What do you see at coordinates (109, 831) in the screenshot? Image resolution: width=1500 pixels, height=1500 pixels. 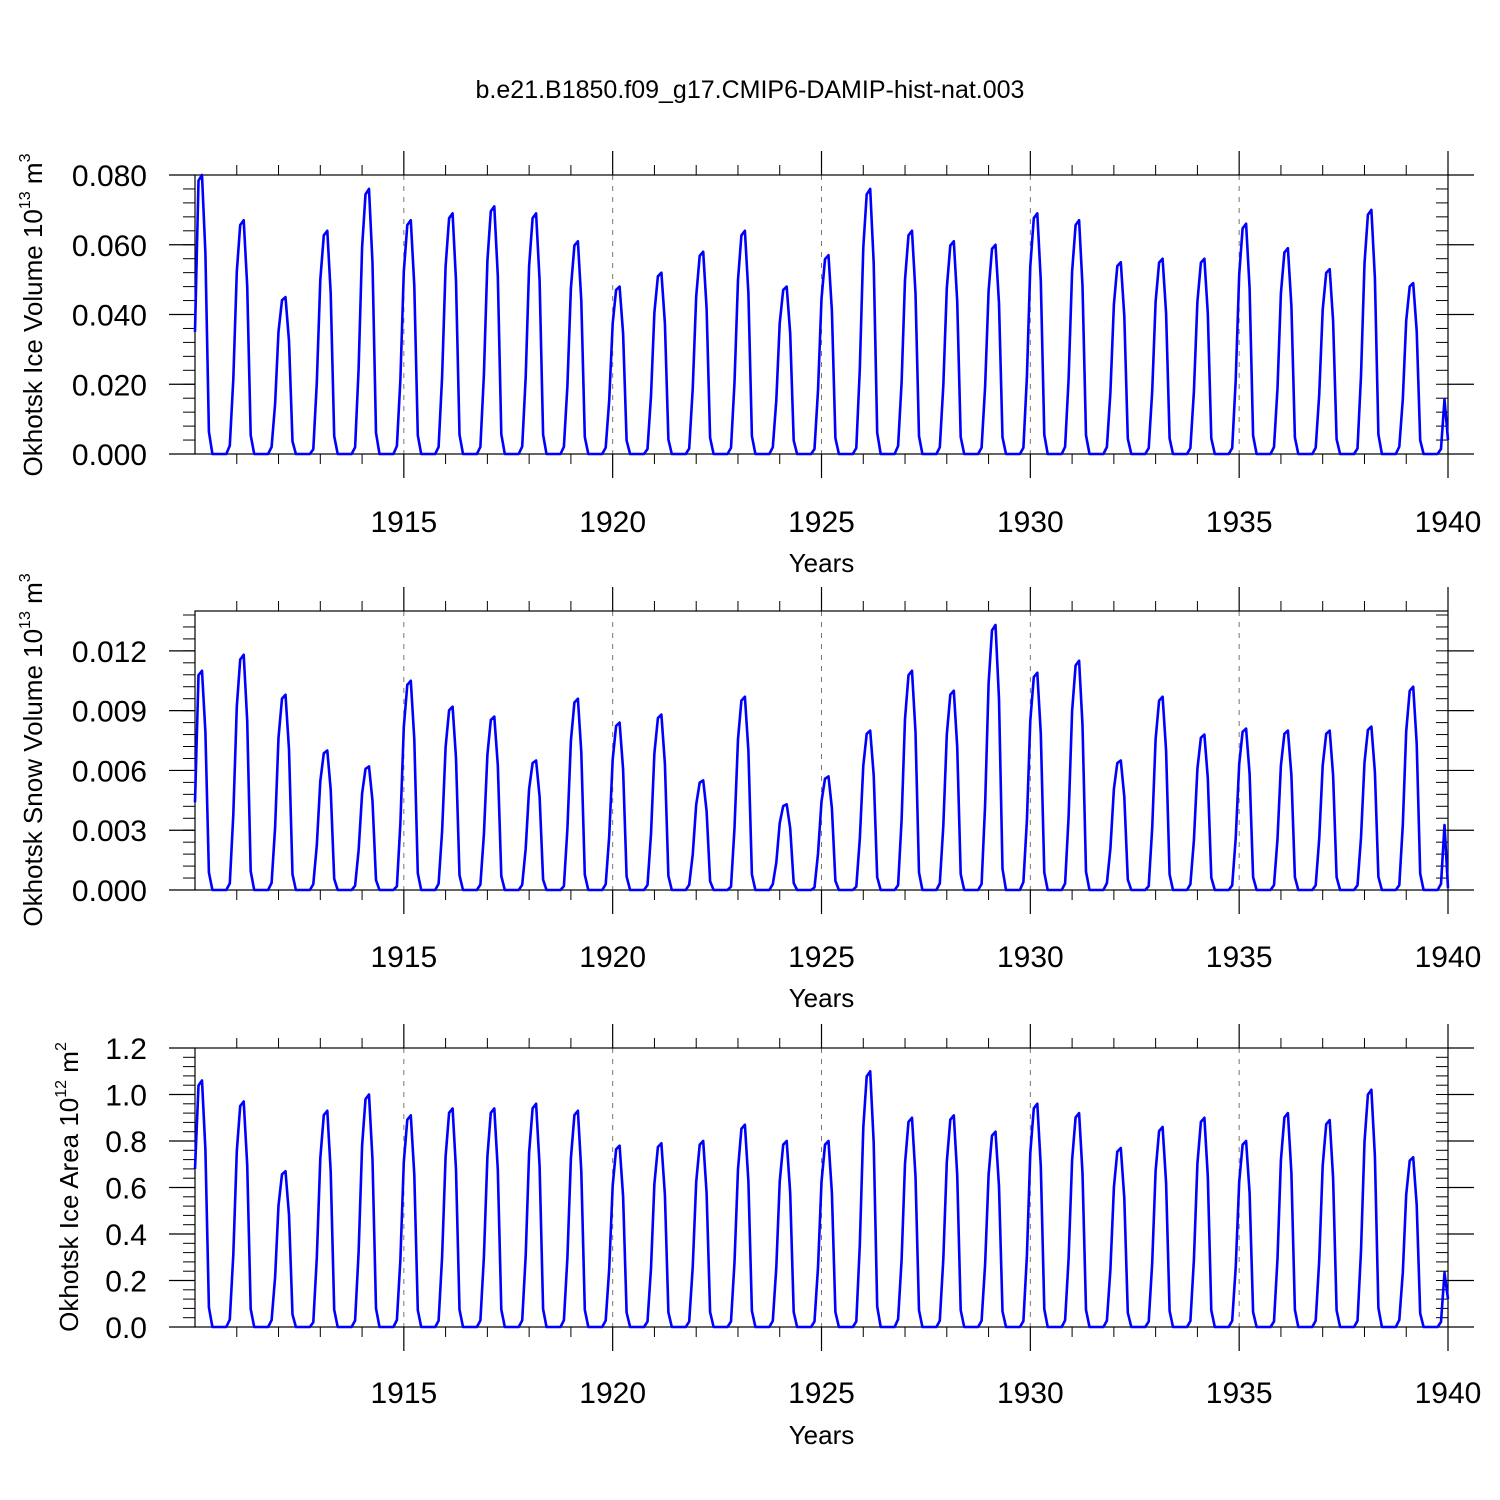 I see `y-tick-label: 0.003` at bounding box center [109, 831].